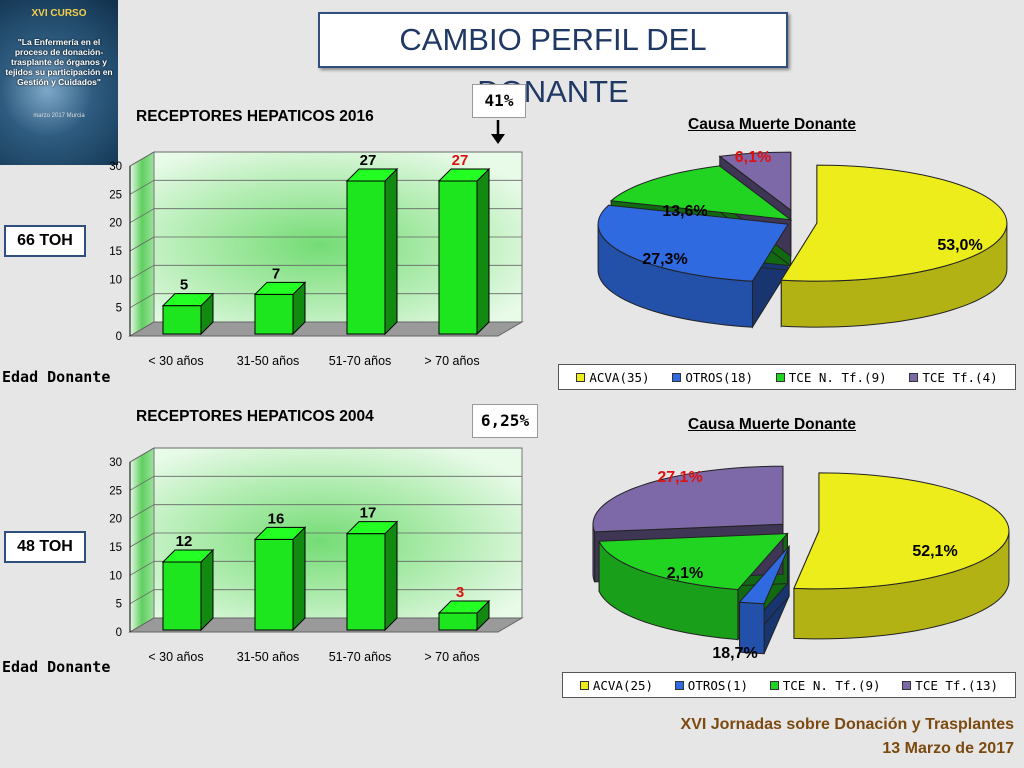 This screenshot has height=768, width=1024. I want to click on y-tick-label: 20, so click(115, 224).